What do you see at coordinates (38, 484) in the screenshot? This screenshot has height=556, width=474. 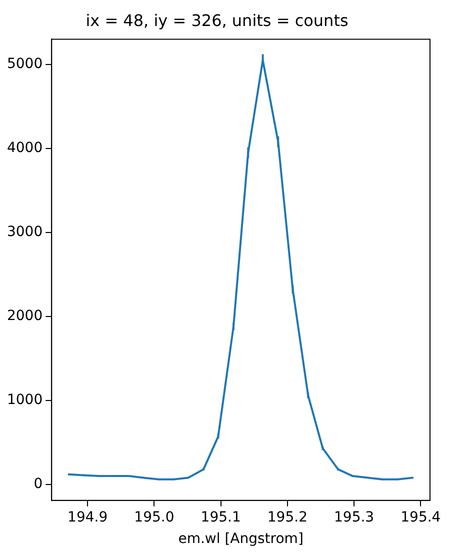 I see `y-tick-label: 0` at bounding box center [38, 484].